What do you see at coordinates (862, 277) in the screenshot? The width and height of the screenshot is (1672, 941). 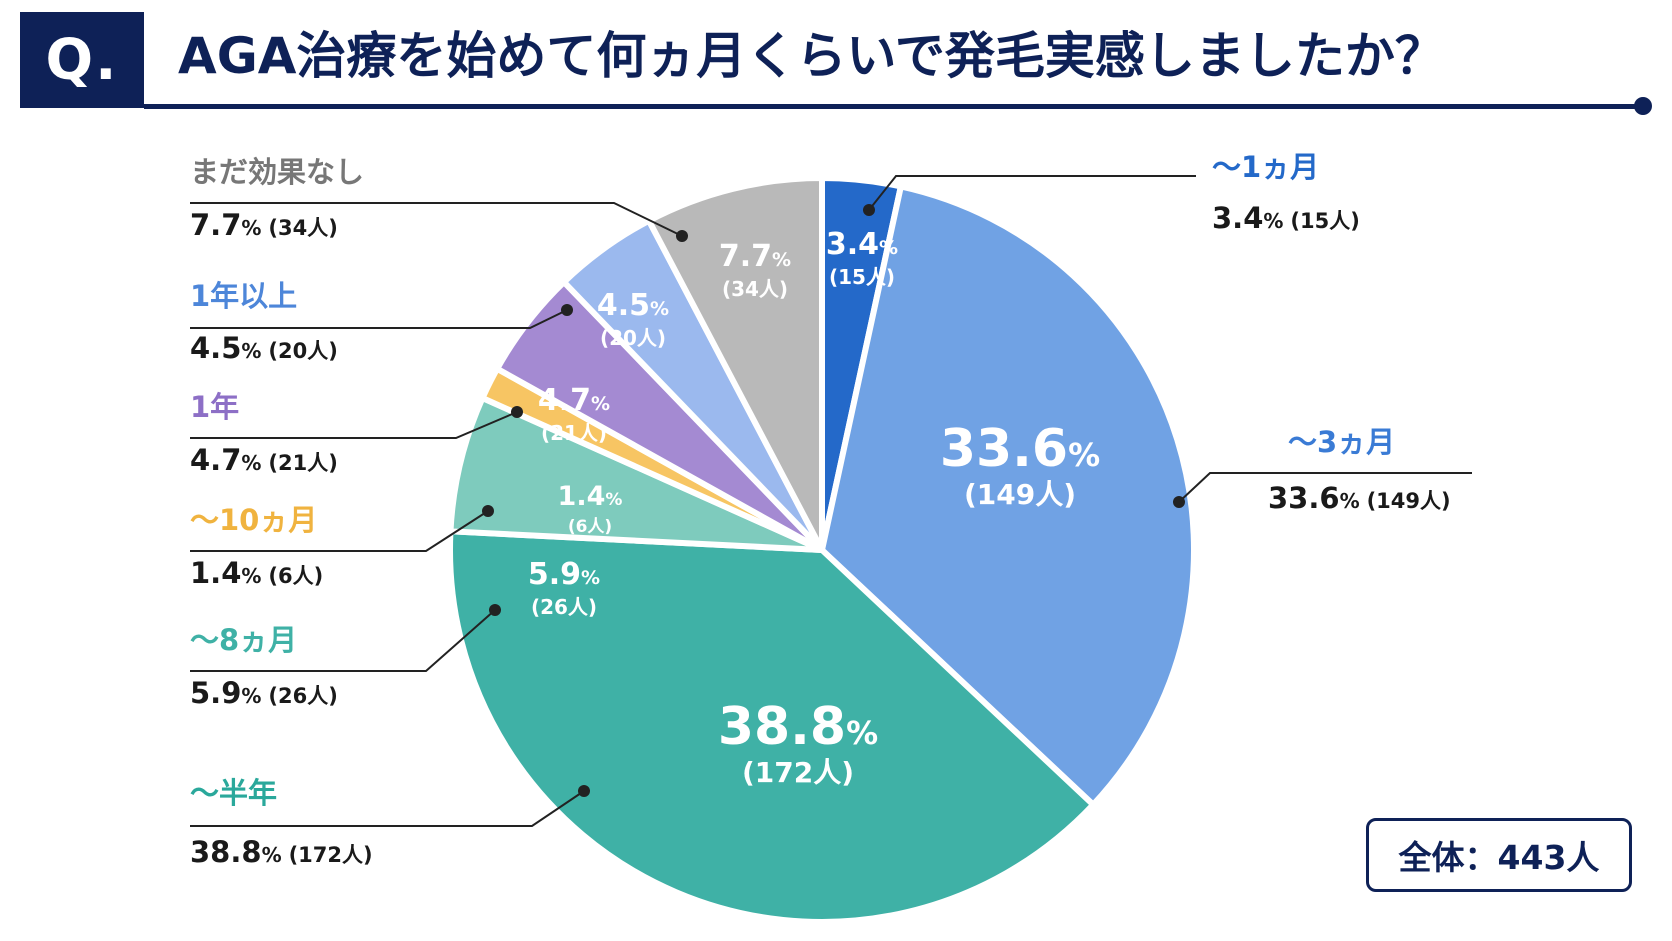 I see `slice-count-label-m1: (15人)` at bounding box center [862, 277].